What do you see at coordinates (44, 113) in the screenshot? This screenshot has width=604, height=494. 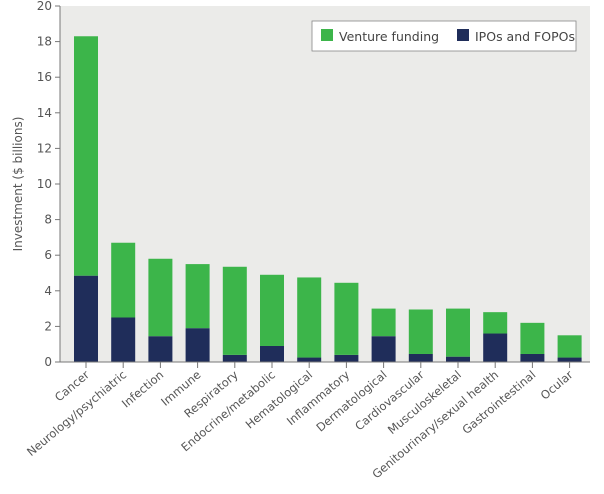 I see `y-tick-label: 14` at bounding box center [44, 113].